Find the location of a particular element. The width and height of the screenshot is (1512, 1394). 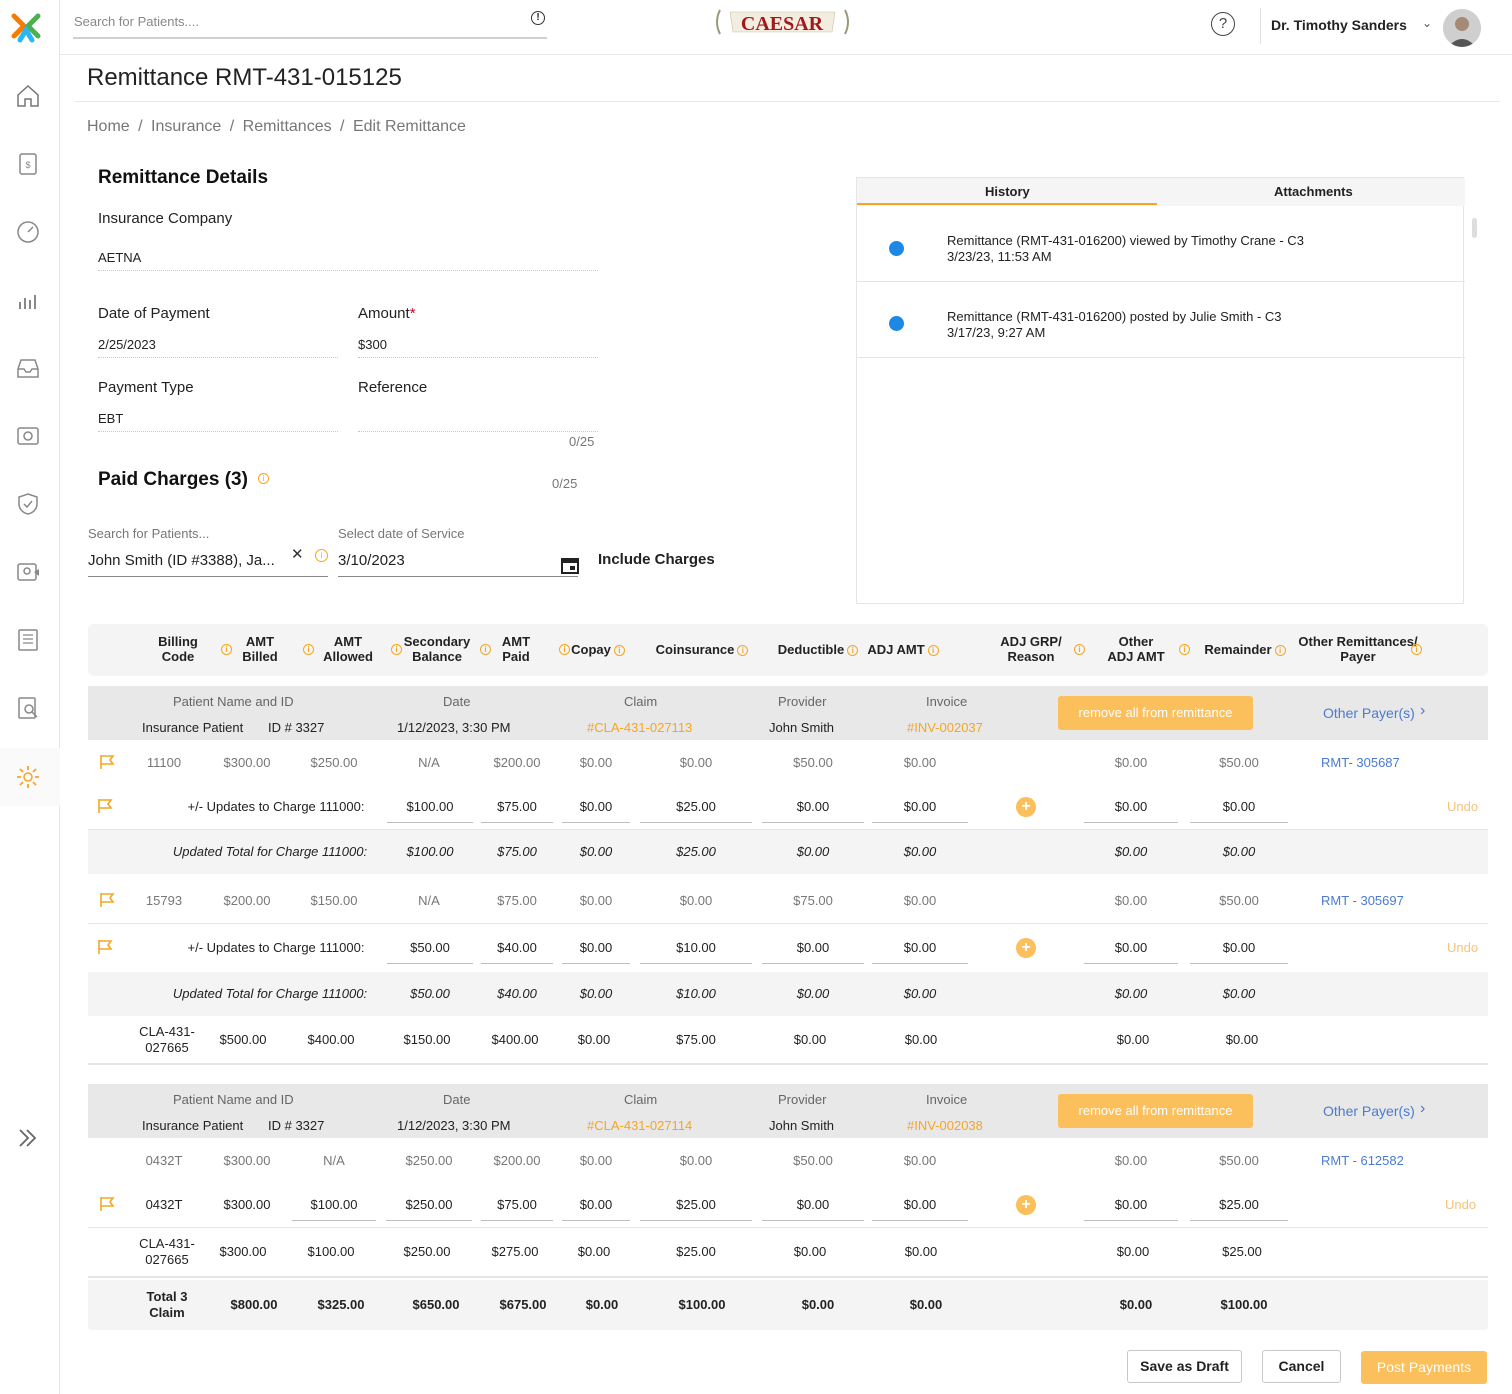

update-value: $25.00 is located at coordinates (696, 806).